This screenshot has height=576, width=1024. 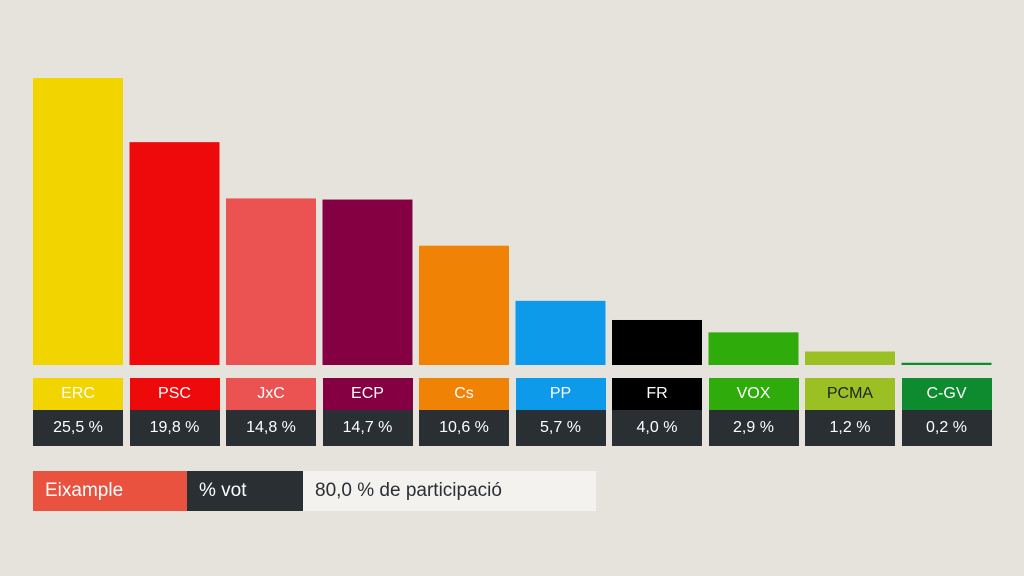 What do you see at coordinates (850, 428) in the screenshot?
I see `value-label-pcma: 1,2 %` at bounding box center [850, 428].